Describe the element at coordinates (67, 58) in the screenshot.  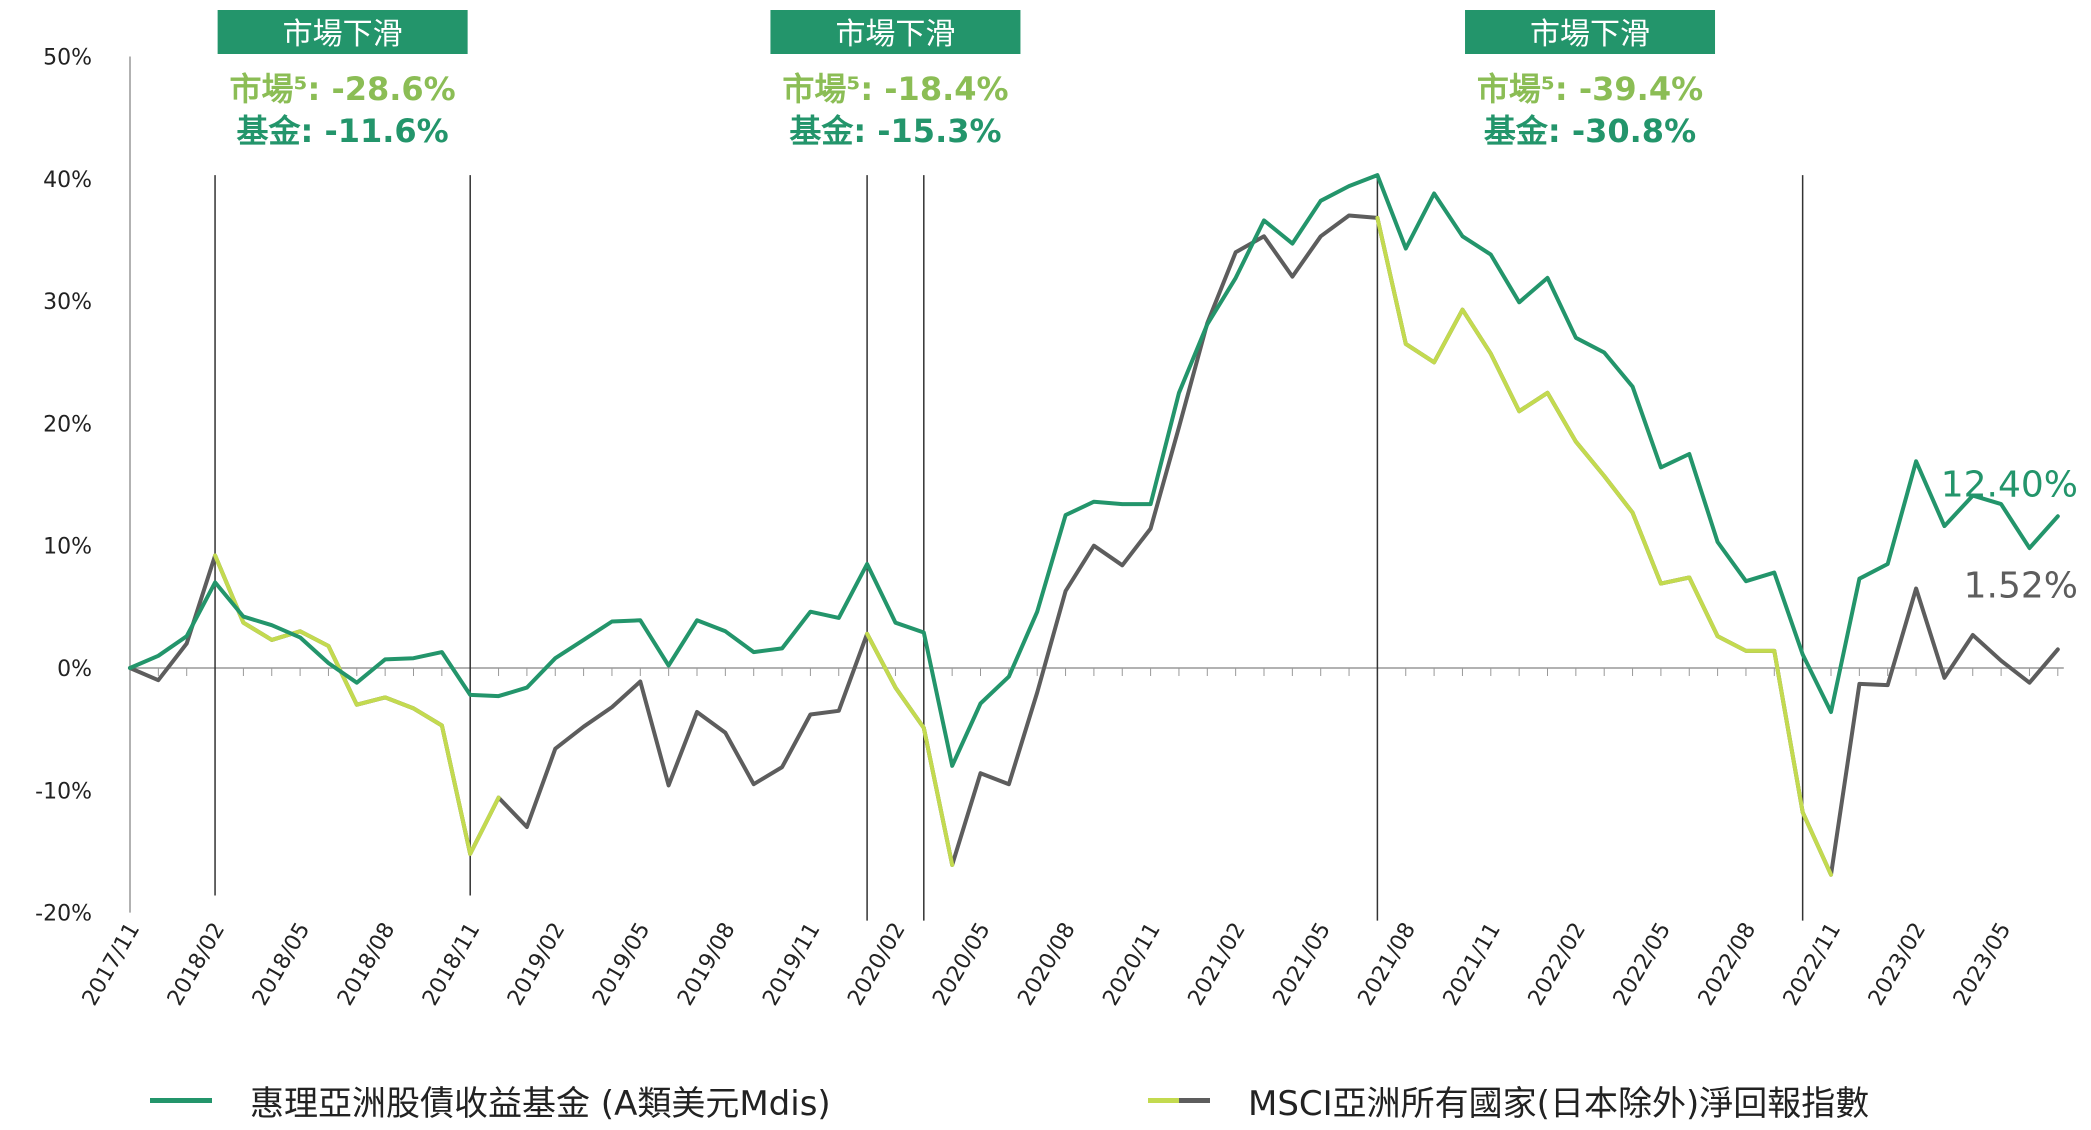
I see `y-tick-label: 50%` at that location.